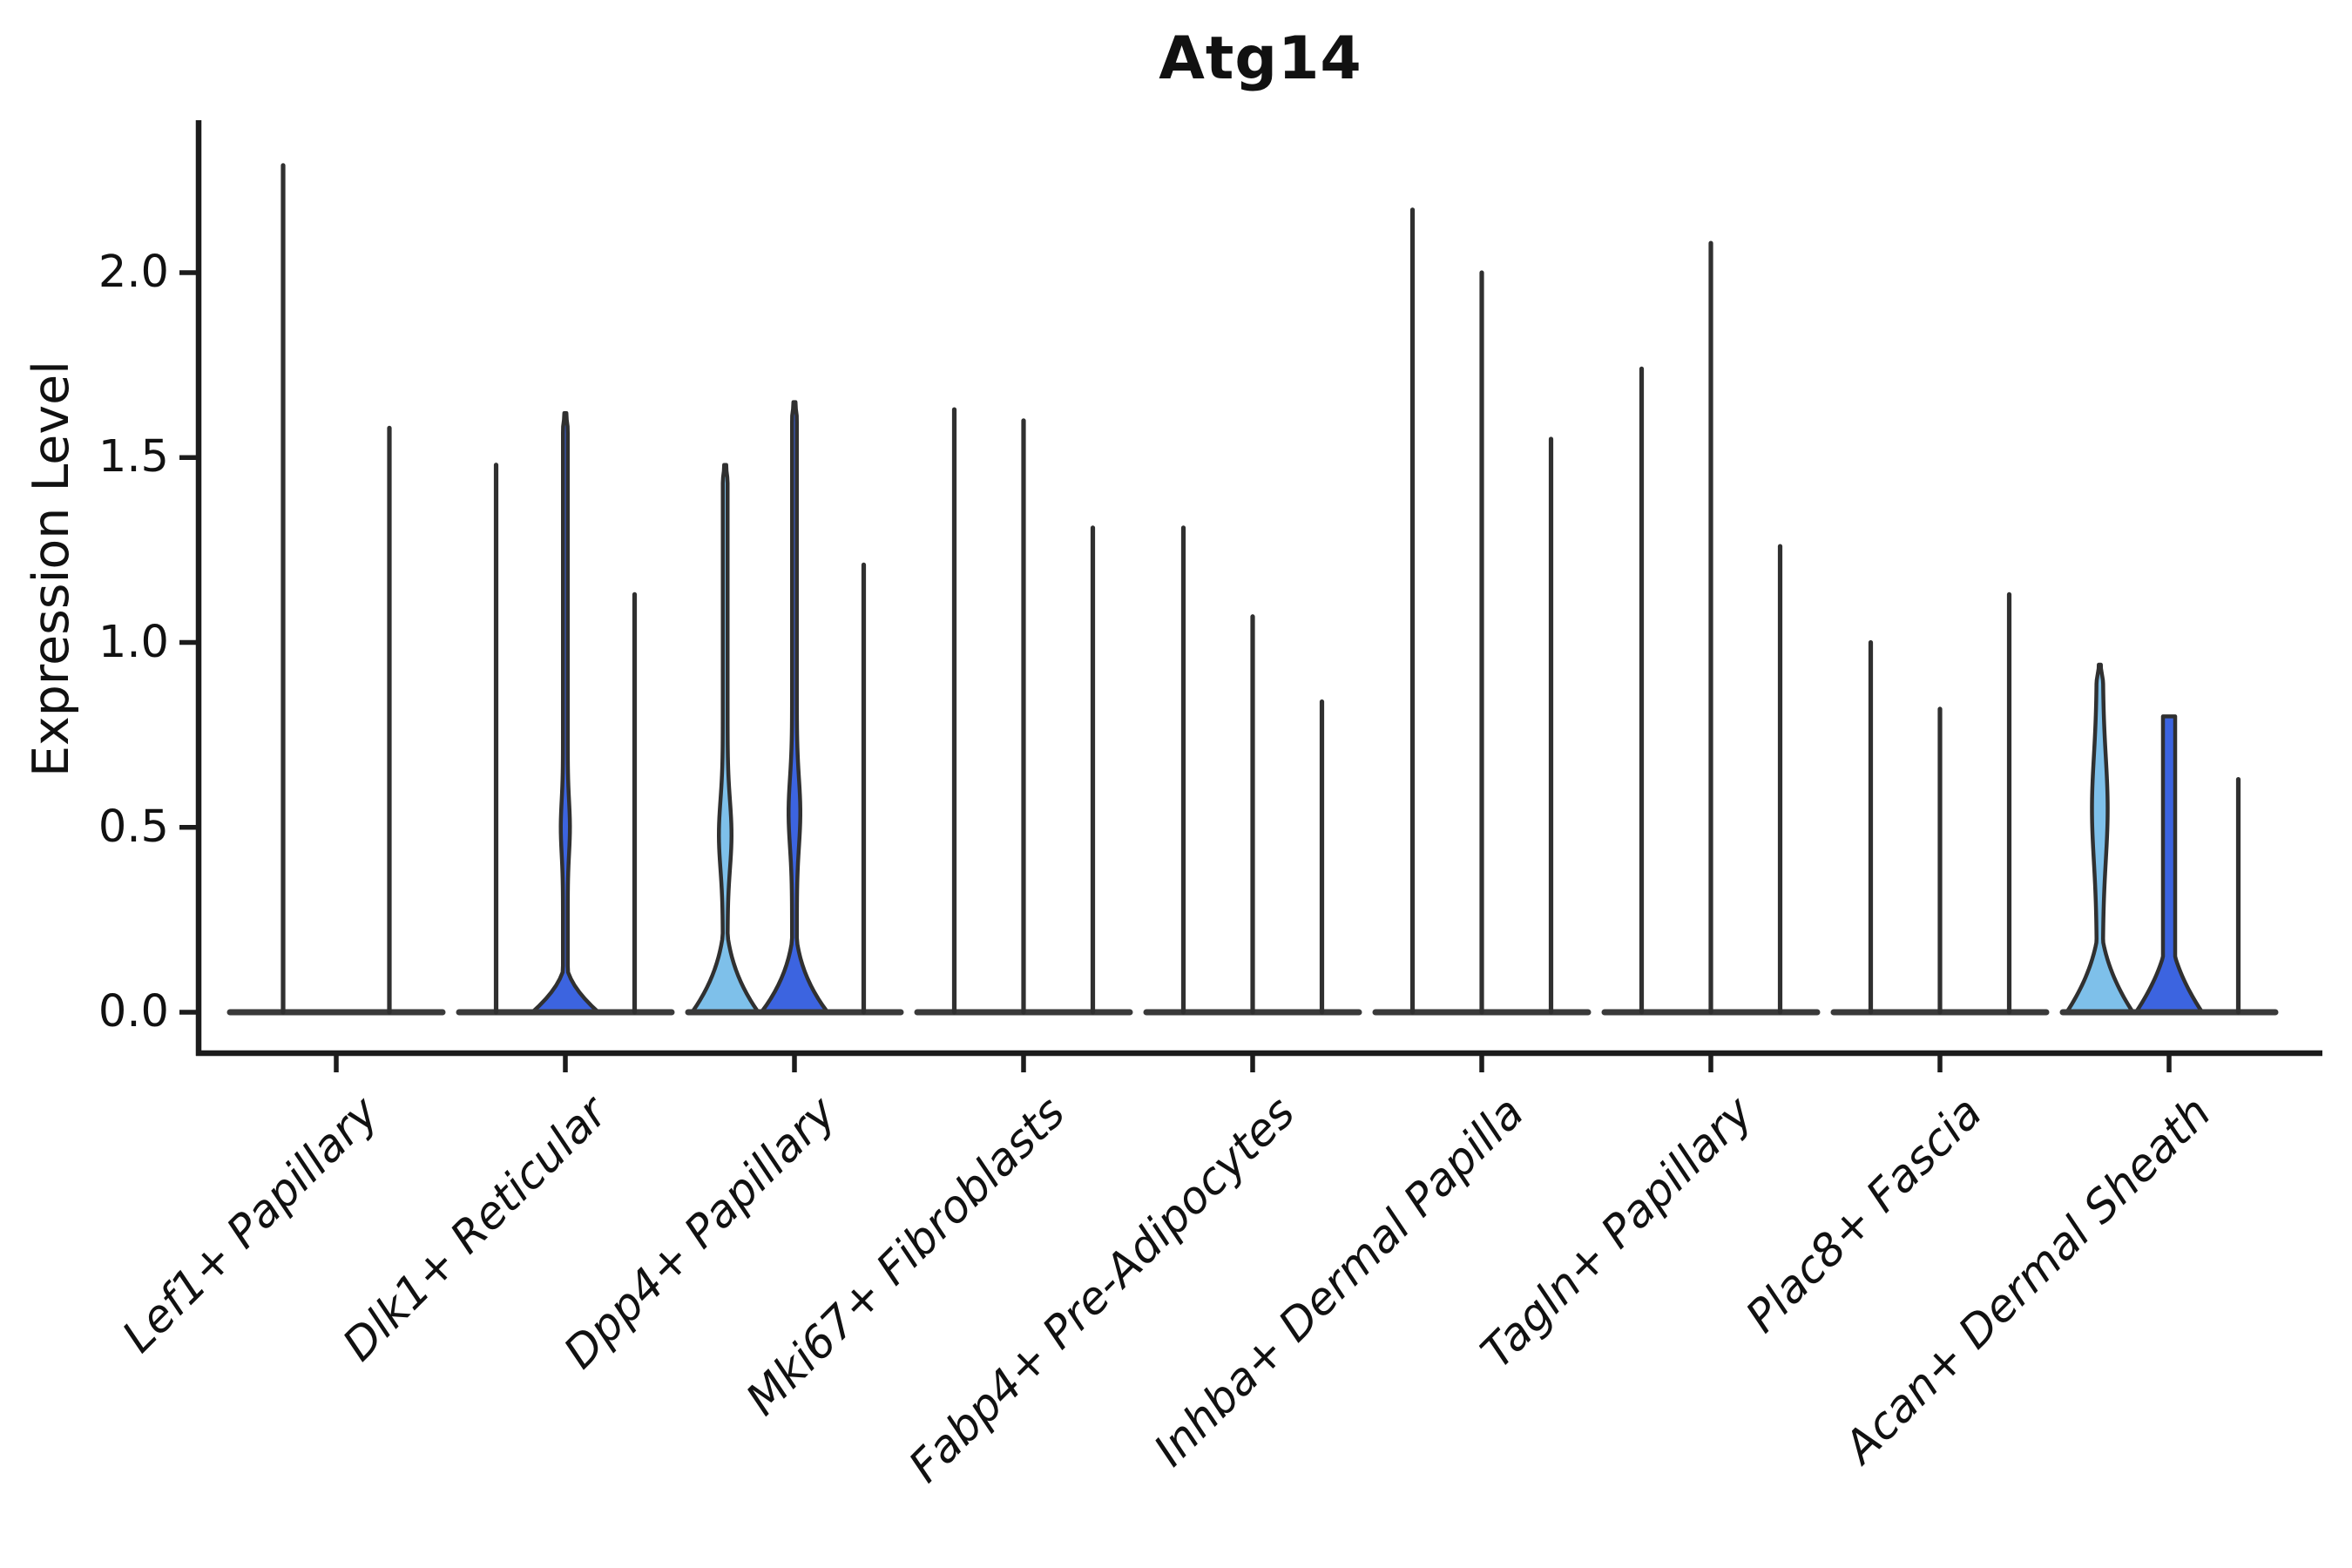 Image resolution: width=2352 pixels, height=1568 pixels. What do you see at coordinates (134, 272) in the screenshot?
I see `y-tick-label-2.0: 2.0` at bounding box center [134, 272].